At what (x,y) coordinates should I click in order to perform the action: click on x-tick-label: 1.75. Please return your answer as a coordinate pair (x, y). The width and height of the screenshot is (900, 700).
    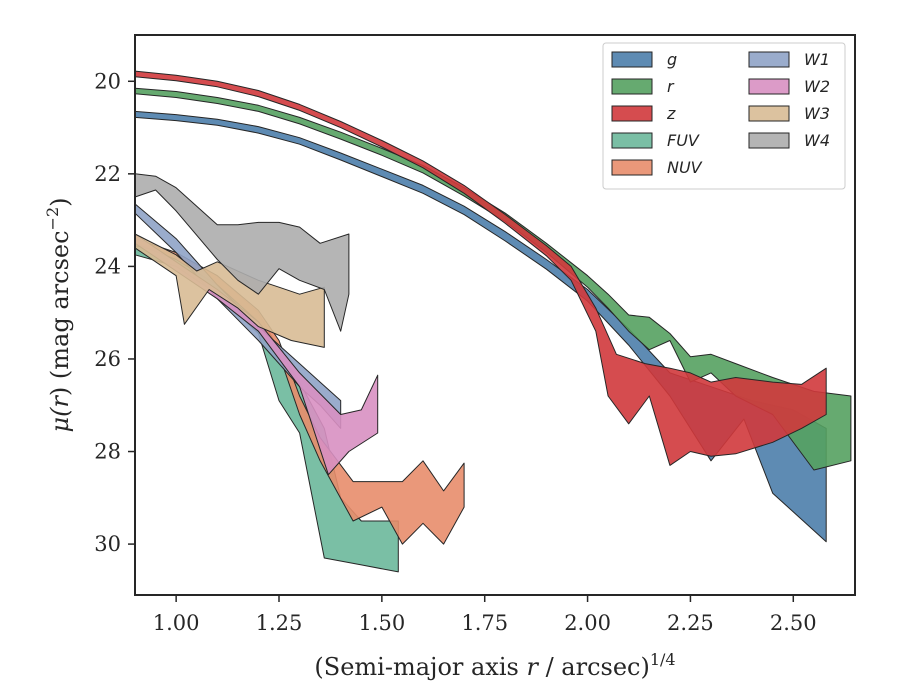
    Looking at the image, I should click on (484, 623).